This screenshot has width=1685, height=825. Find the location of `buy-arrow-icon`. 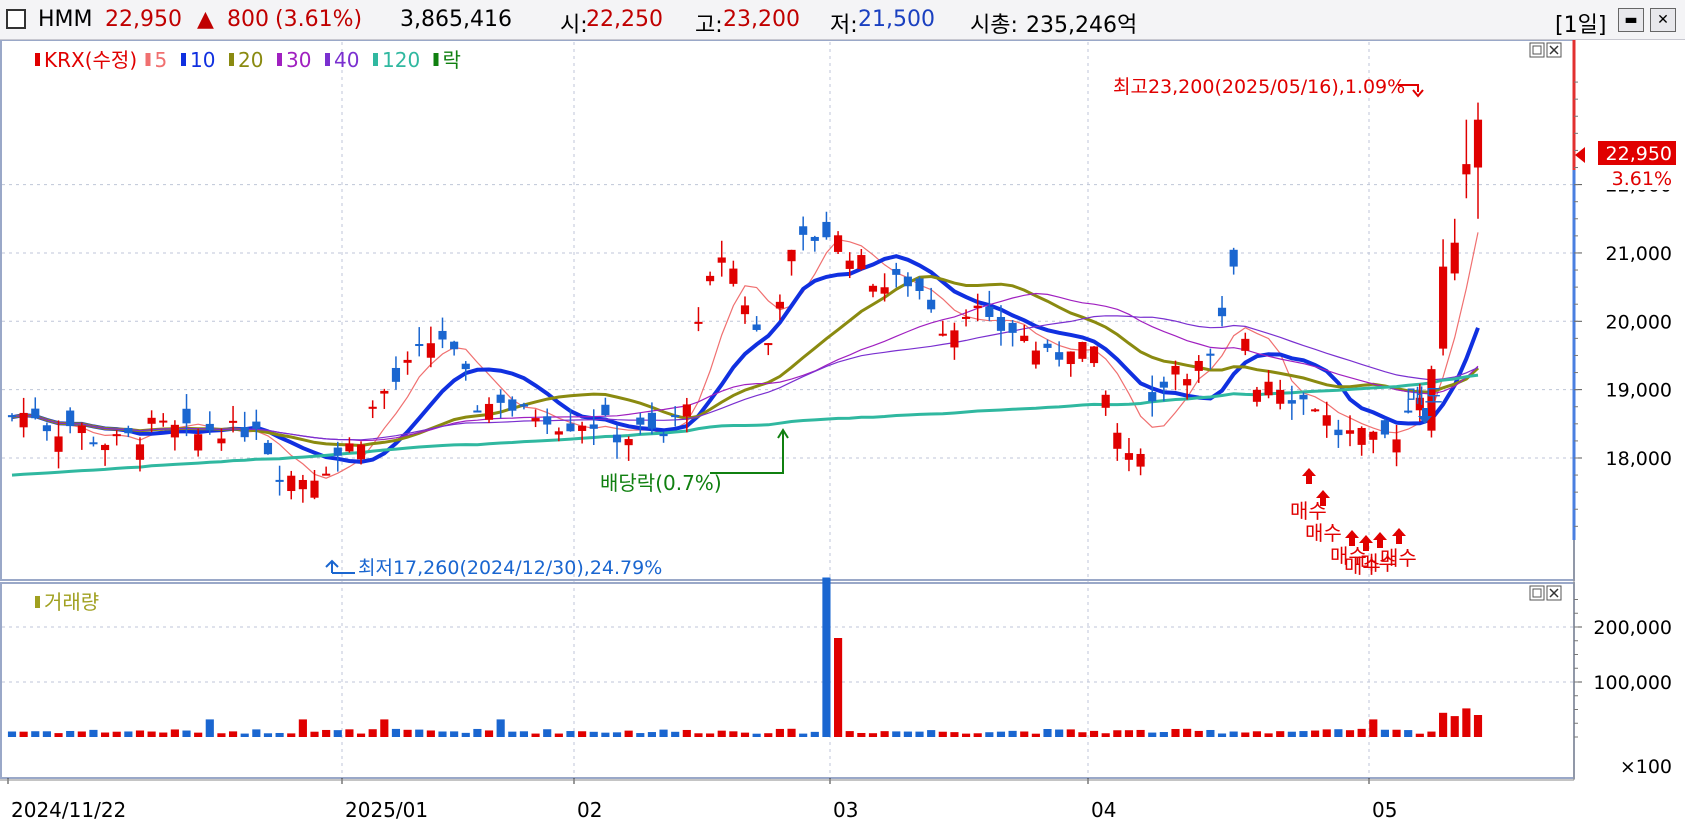

buy-arrow-icon is located at coordinates (1380, 540).